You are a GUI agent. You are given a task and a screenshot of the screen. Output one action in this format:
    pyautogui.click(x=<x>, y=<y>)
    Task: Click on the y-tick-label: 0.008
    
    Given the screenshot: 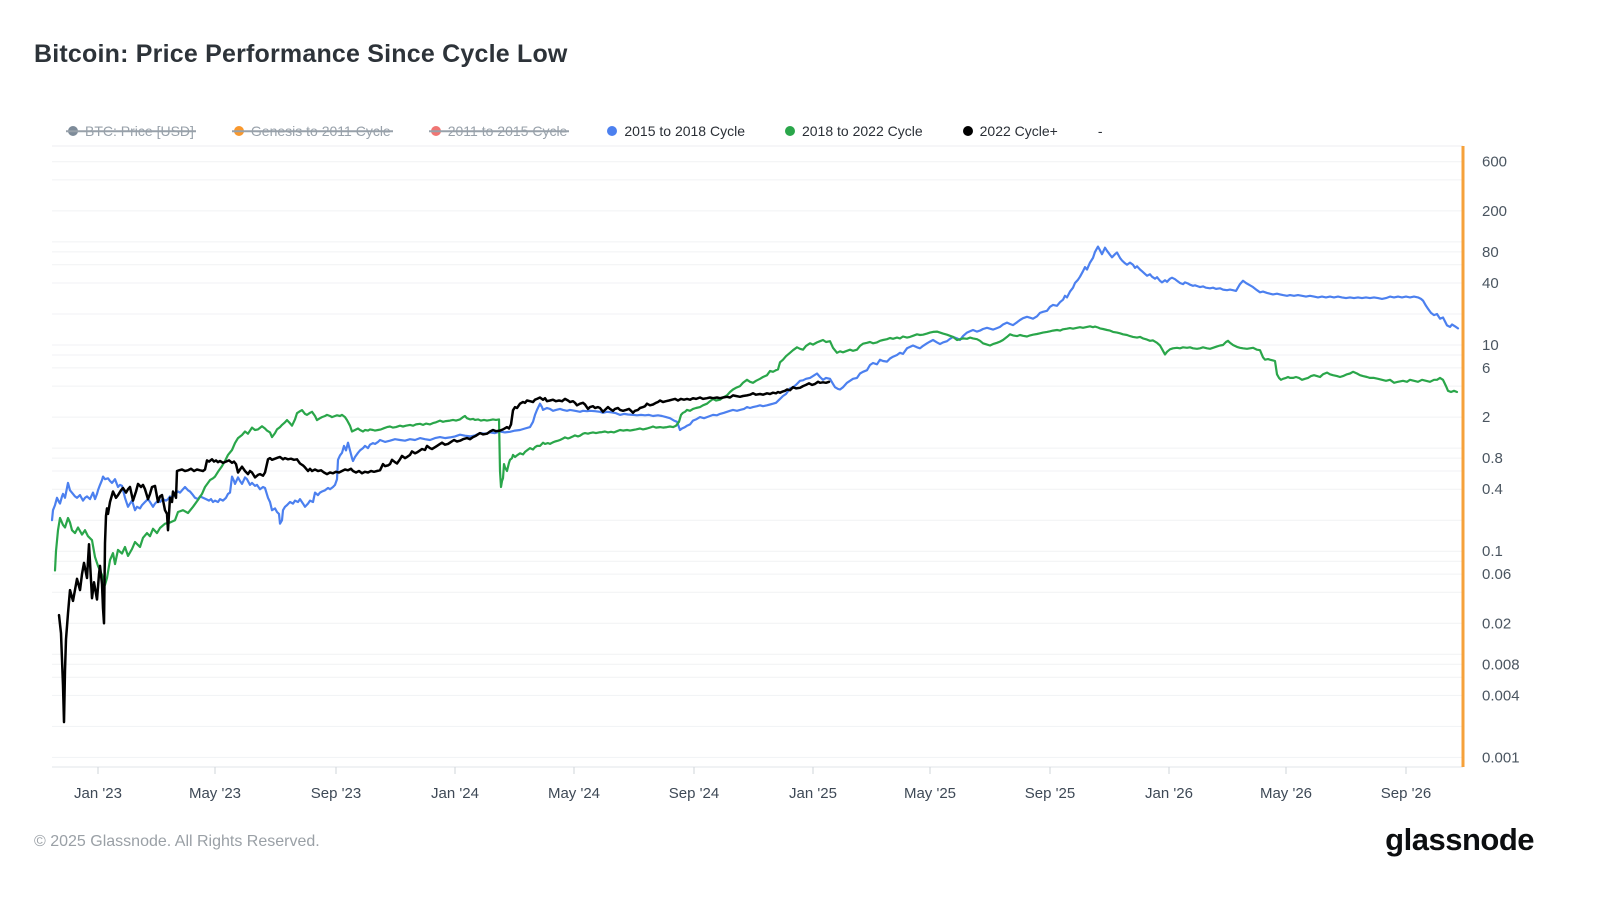 What is the action you would take?
    pyautogui.click(x=1501, y=664)
    